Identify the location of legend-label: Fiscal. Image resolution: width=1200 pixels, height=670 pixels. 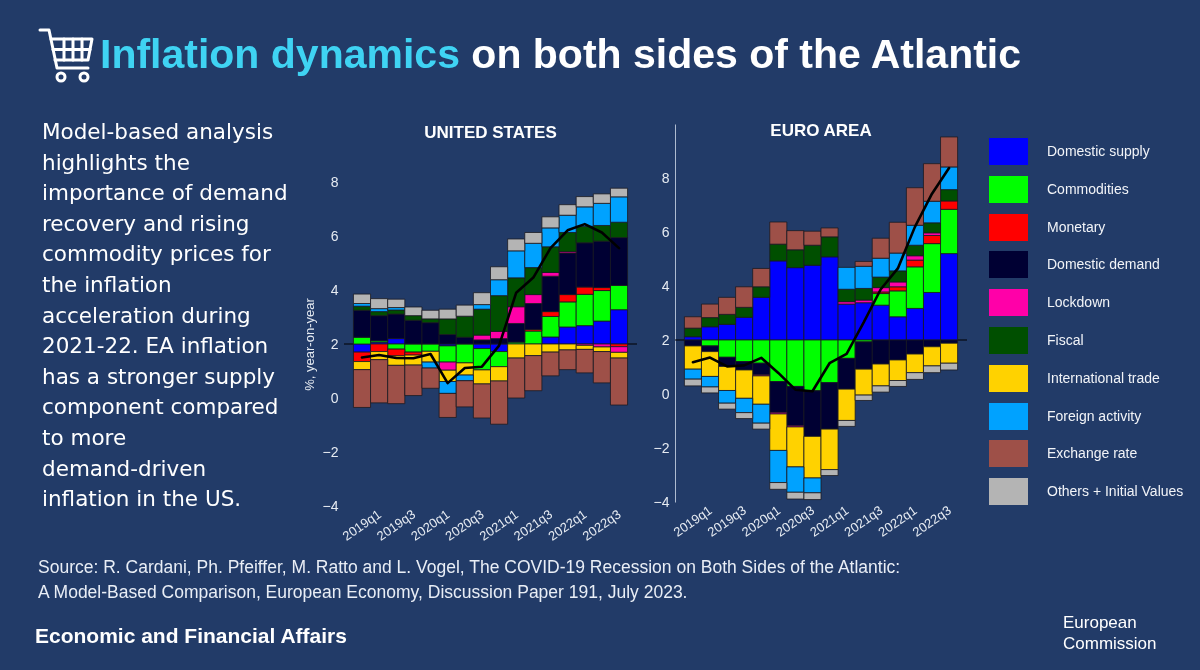
(1065, 340).